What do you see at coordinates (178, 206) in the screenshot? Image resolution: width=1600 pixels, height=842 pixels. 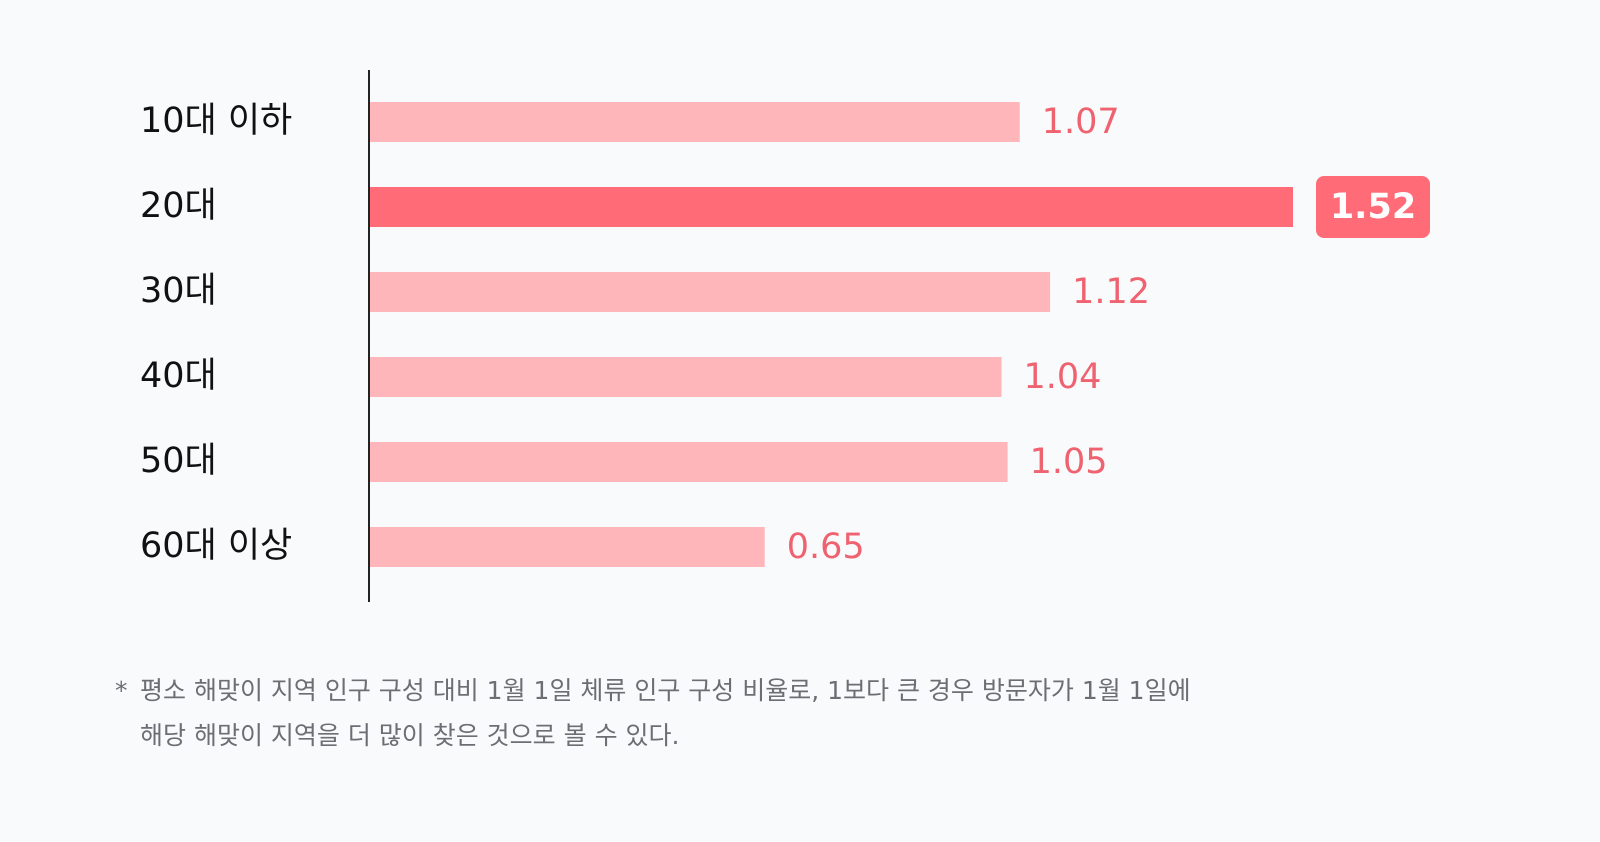 I see `category-label: 20대` at bounding box center [178, 206].